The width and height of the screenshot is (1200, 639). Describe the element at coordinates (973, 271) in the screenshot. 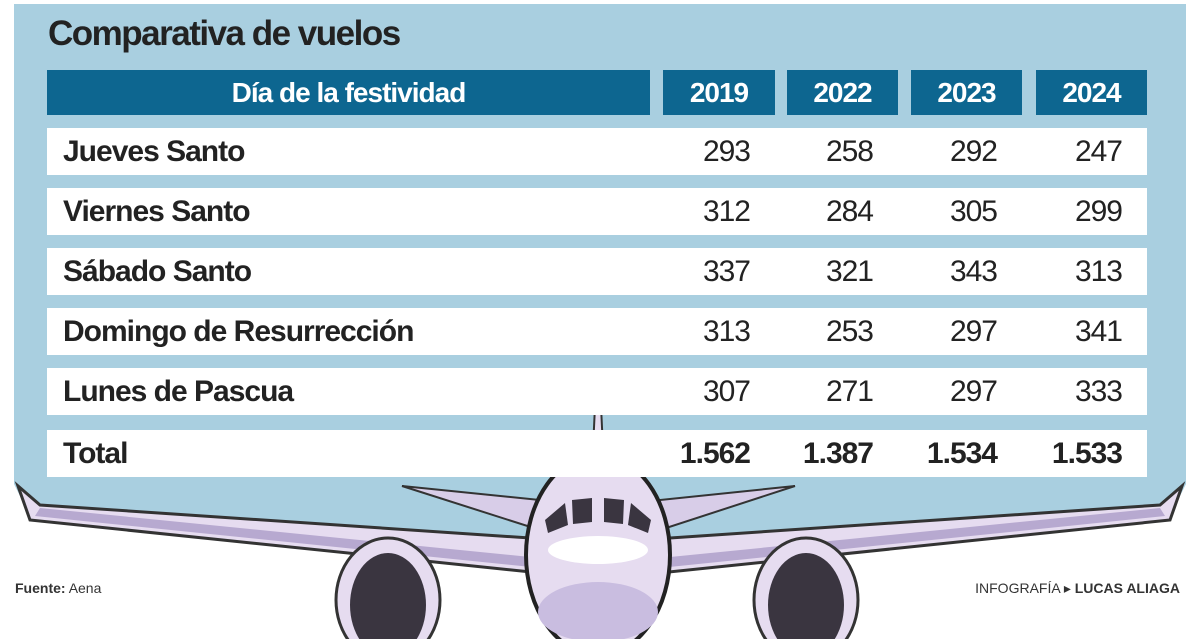

I see `table-cell: 343` at that location.